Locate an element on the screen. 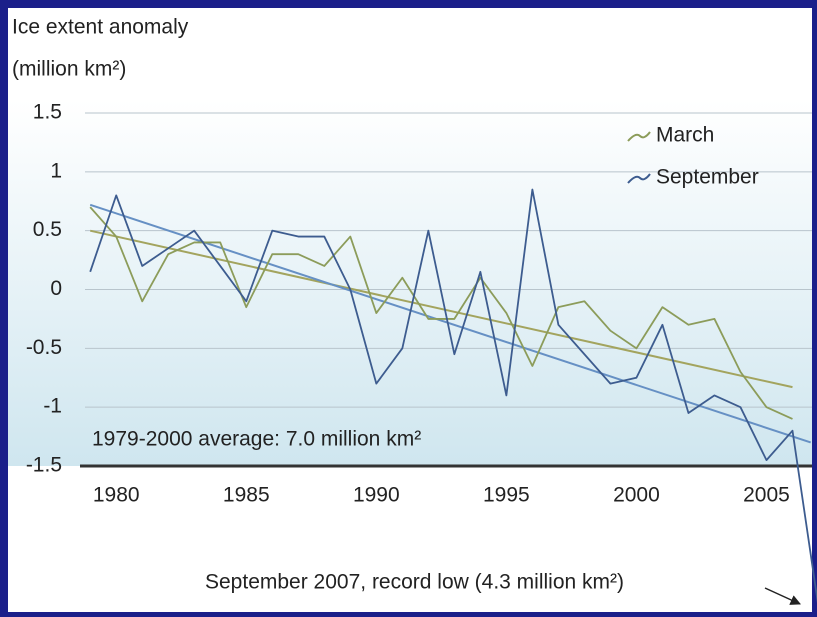  legend-label: March is located at coordinates (685, 135).